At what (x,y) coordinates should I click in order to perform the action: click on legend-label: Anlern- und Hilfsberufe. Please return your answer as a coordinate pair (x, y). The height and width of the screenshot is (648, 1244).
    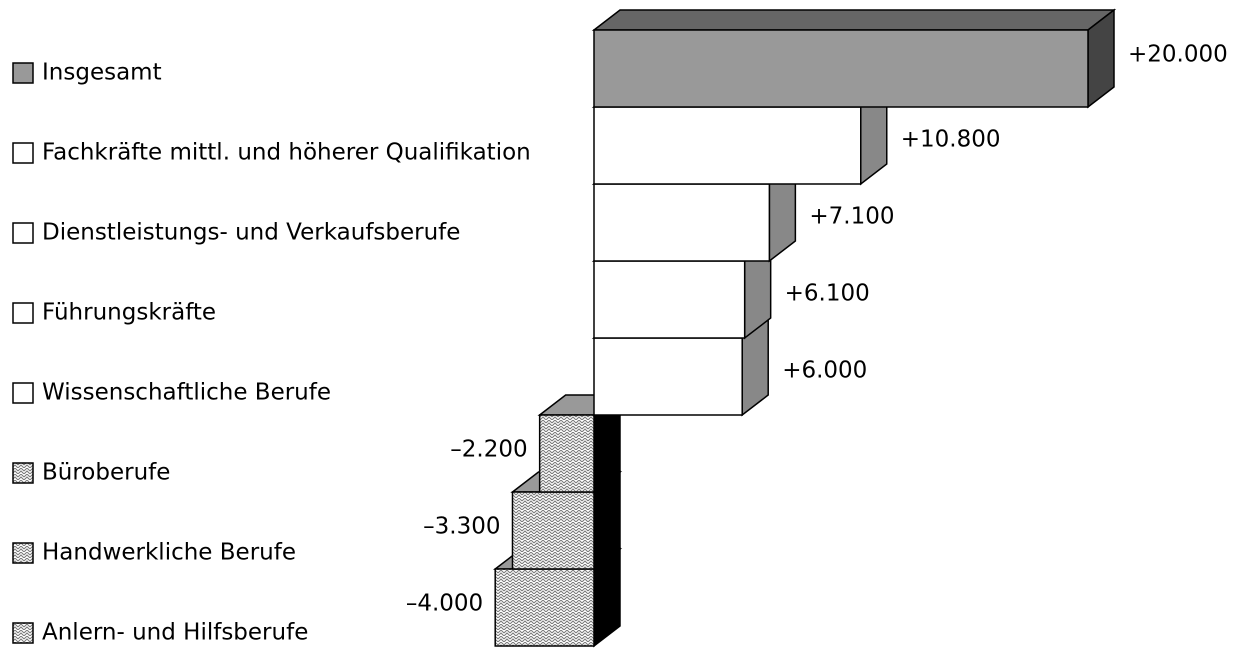
    Looking at the image, I should click on (175, 633).